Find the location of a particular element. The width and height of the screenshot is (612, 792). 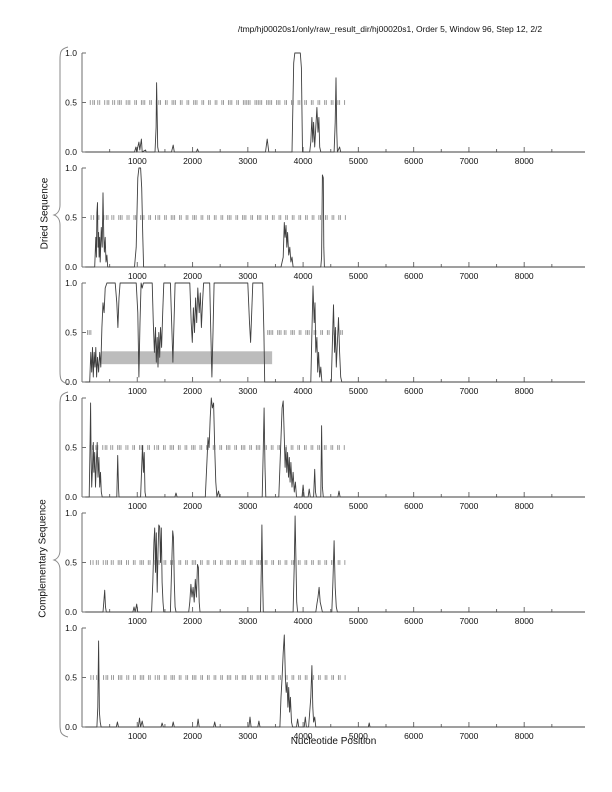

group-label-dried: Dried Sequence is located at coordinates (45, 213).